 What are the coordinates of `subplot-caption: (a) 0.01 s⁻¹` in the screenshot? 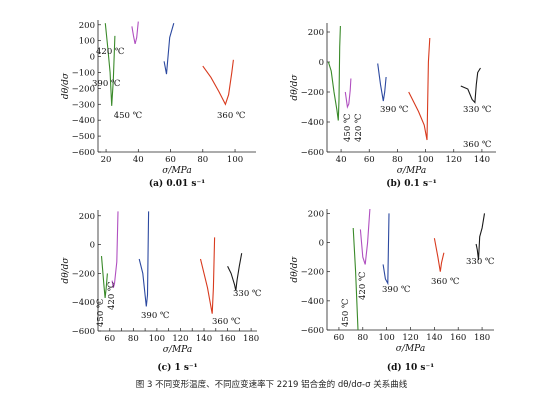 It's located at (177, 183).